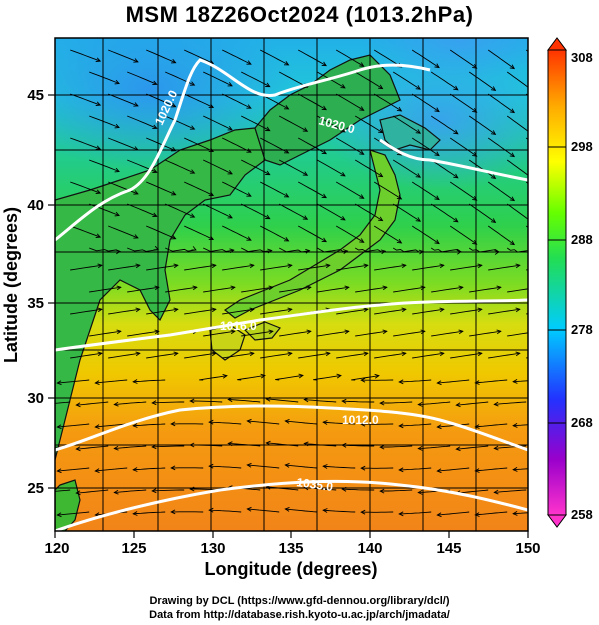  What do you see at coordinates (448, 548) in the screenshot?
I see `x-tick-label: 145` at bounding box center [448, 548].